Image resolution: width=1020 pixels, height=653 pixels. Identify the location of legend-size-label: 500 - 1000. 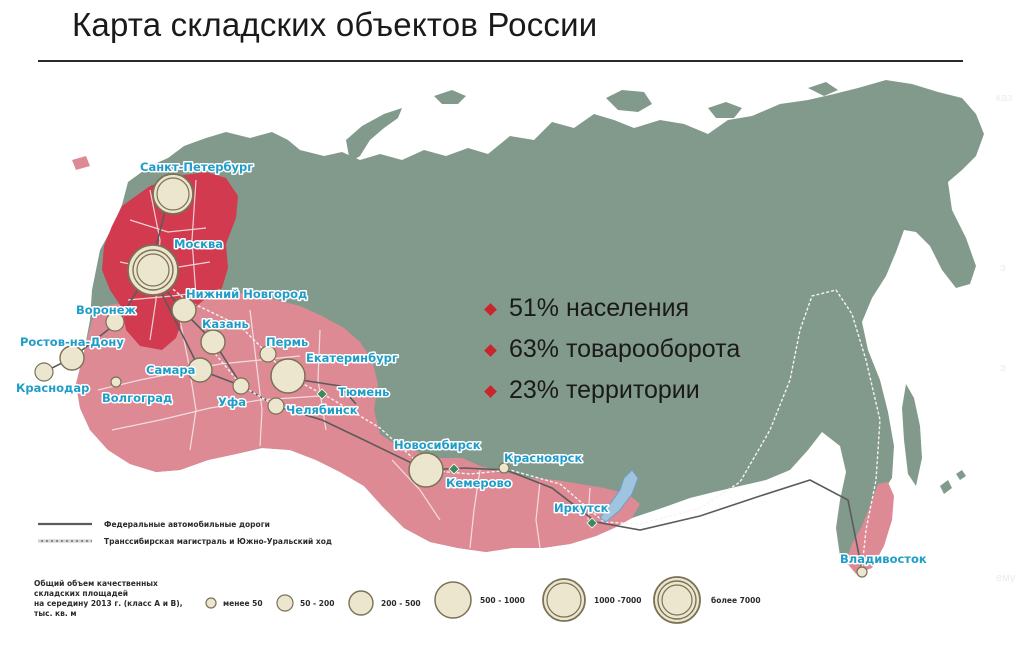
(502, 600).